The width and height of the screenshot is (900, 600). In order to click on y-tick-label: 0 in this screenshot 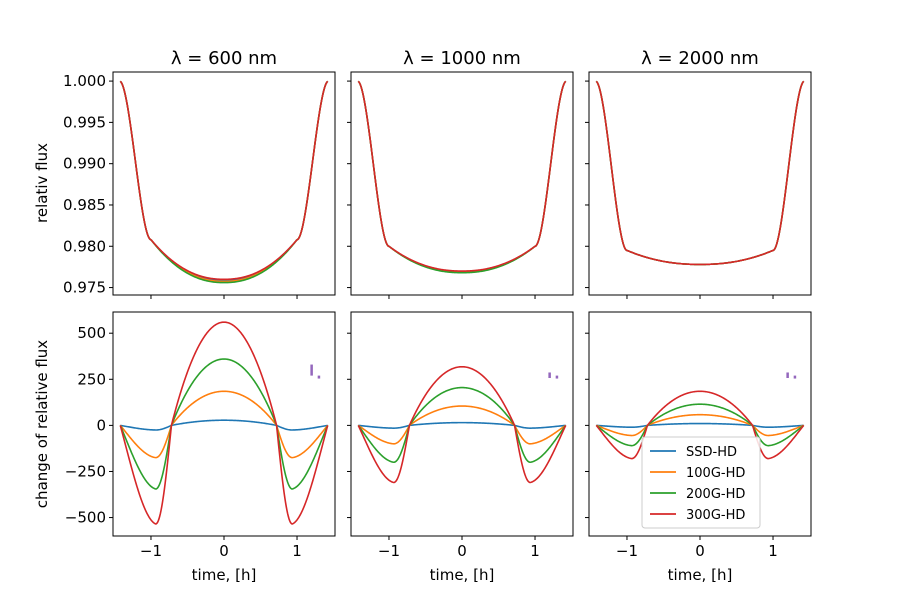, I will do `click(101, 425)`.